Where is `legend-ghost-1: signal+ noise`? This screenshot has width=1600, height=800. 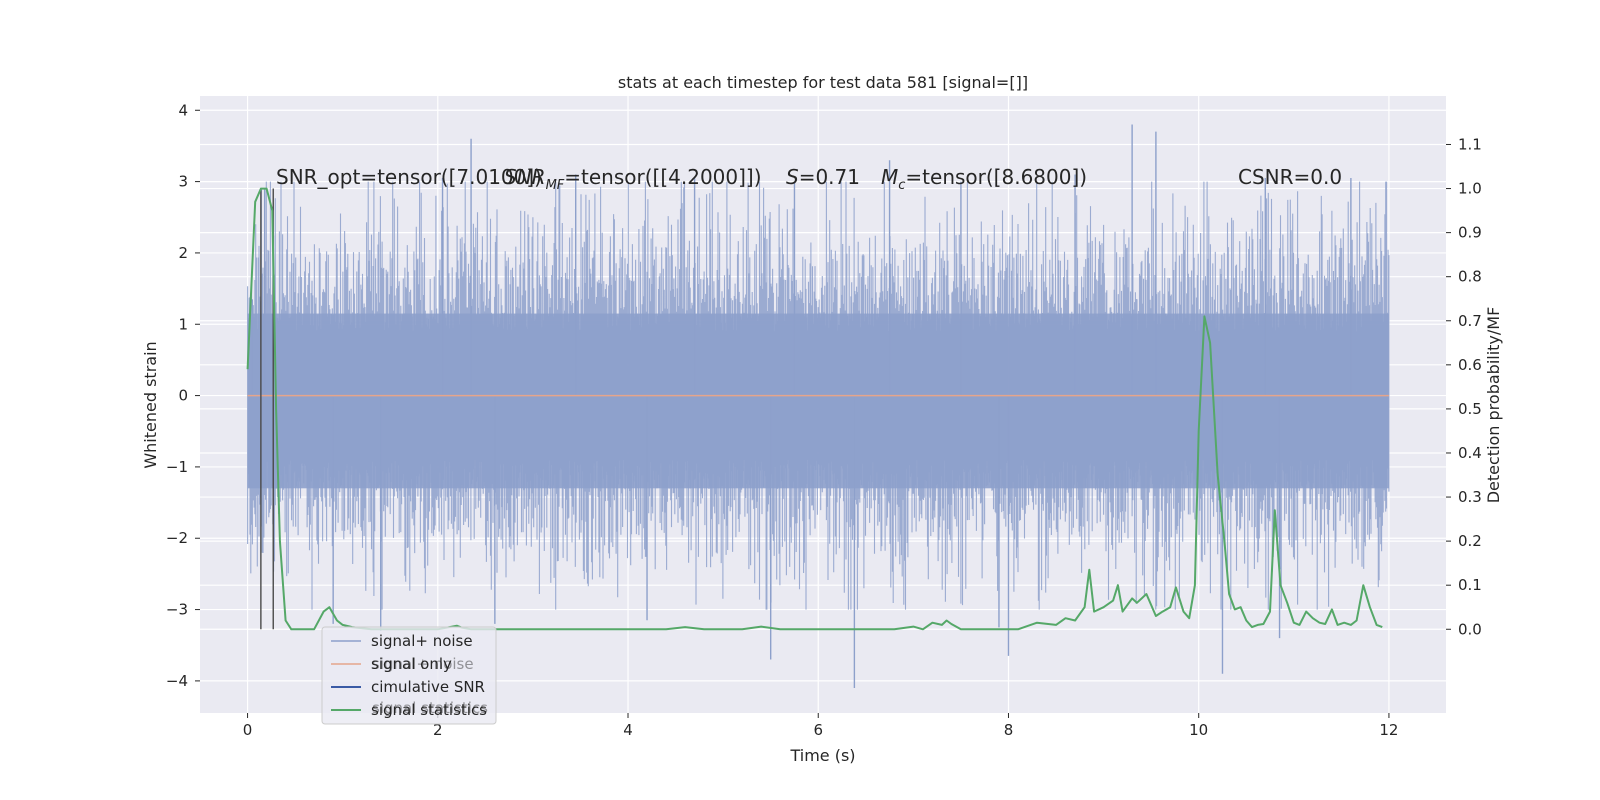
legend-ghost-1: signal+ noise is located at coordinates (423, 664).